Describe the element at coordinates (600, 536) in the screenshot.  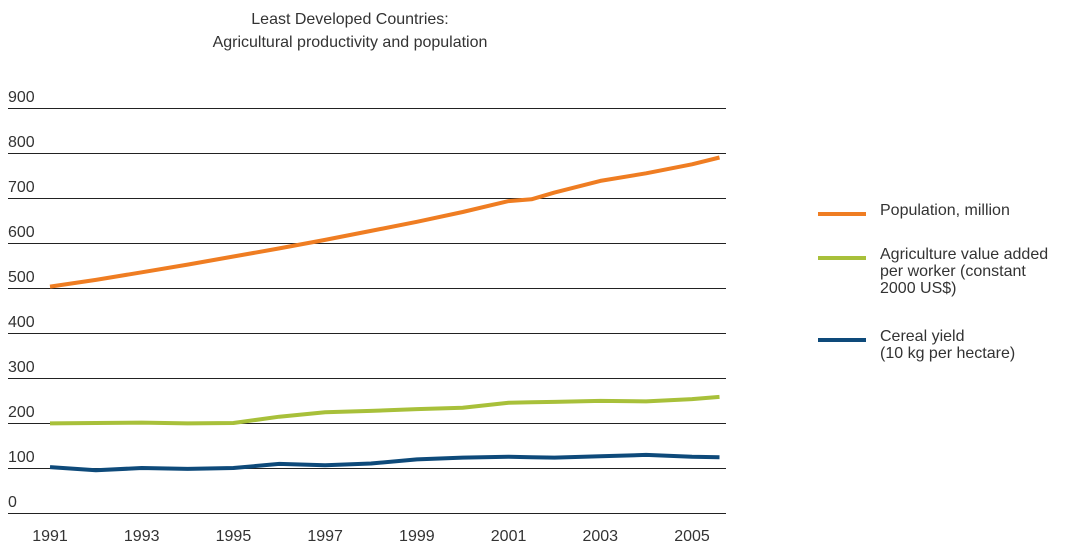
I see `x-tick-label: 2003` at that location.